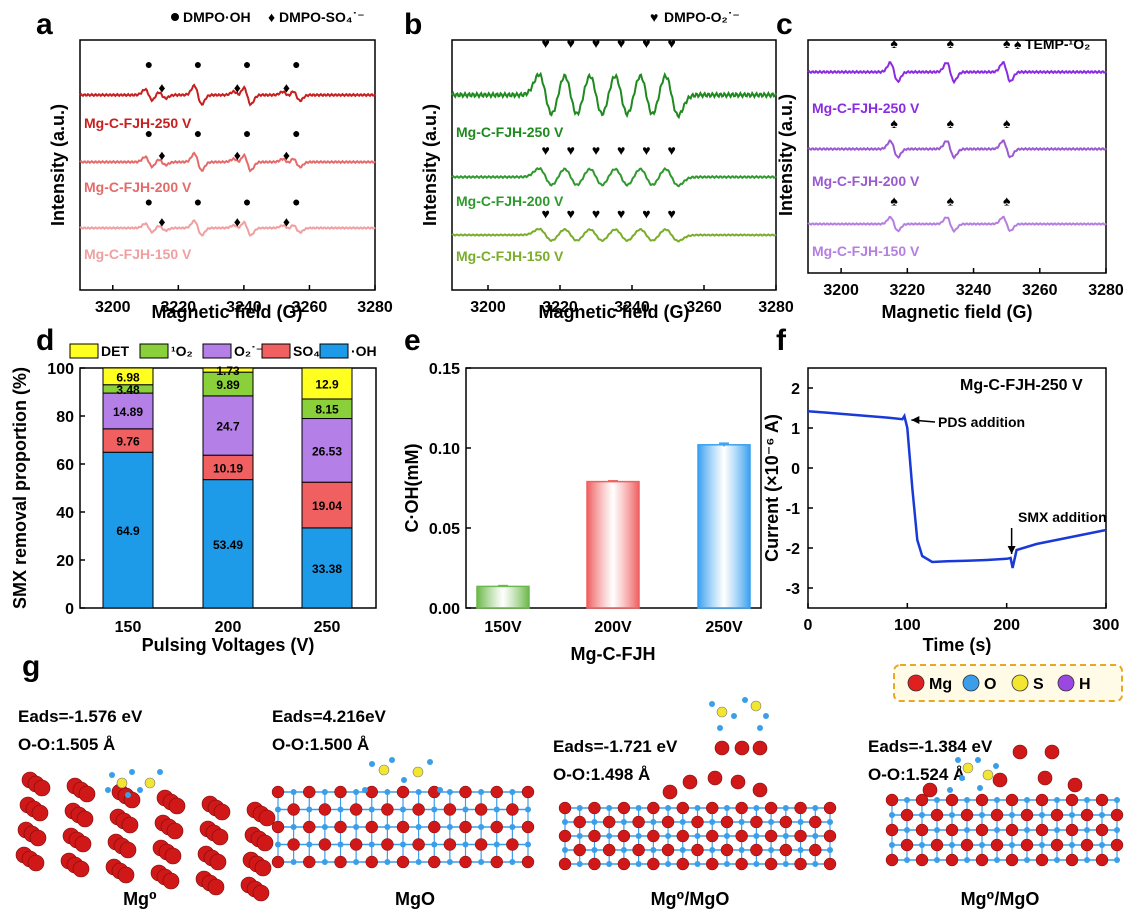 This screenshot has height=919, width=1140. What do you see at coordinates (286, 88) in the screenshot?
I see `peak-marker-a-0-6: ♦` at bounding box center [286, 88].